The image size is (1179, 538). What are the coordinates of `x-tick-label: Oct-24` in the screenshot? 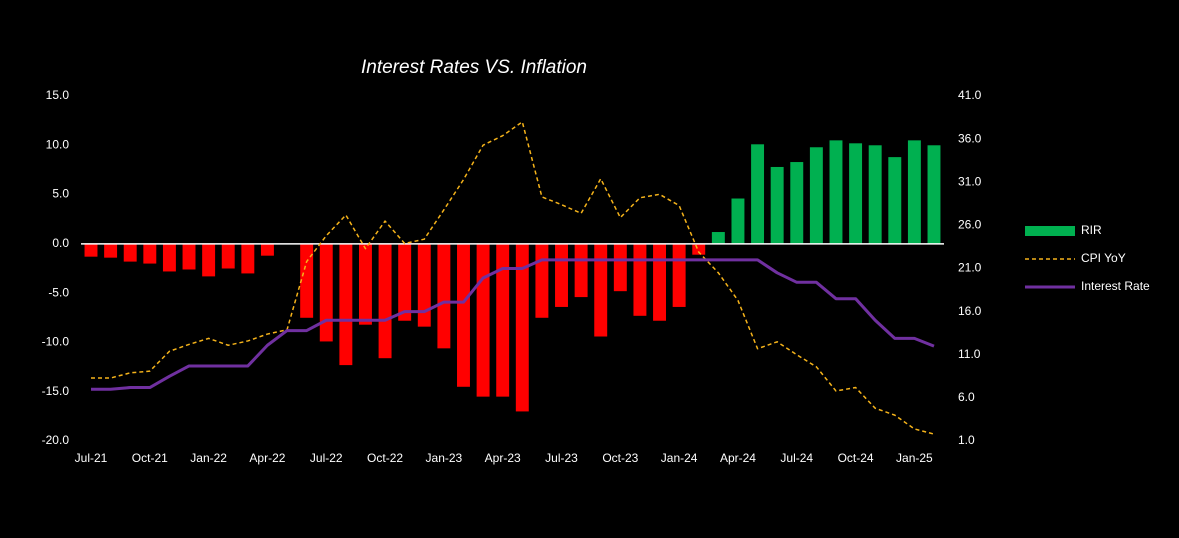 It's located at (856, 458).